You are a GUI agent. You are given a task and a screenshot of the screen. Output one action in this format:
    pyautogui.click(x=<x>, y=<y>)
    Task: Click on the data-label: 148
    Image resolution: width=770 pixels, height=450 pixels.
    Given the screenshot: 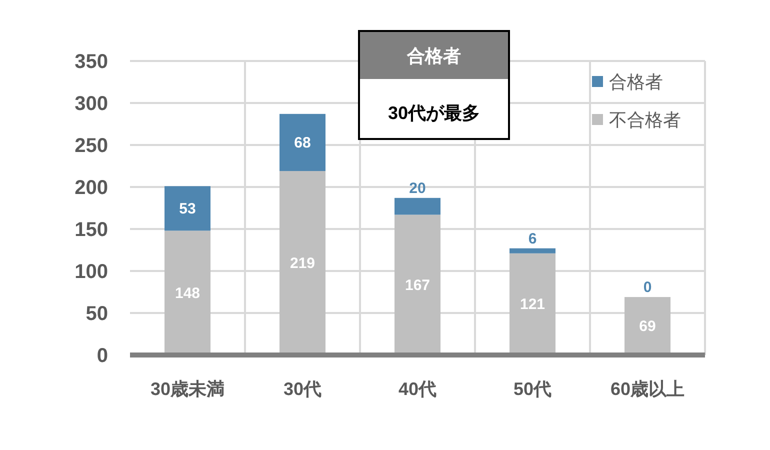 What is the action you would take?
    pyautogui.click(x=187, y=293)
    